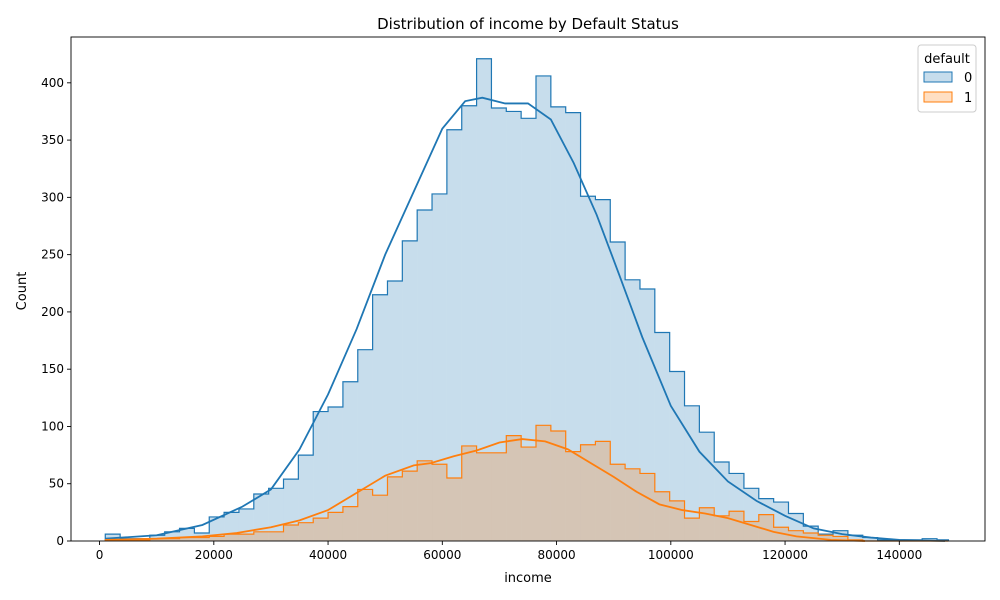  Describe the element at coordinates (968, 78) in the screenshot. I see `legend-label-0: 0` at that location.